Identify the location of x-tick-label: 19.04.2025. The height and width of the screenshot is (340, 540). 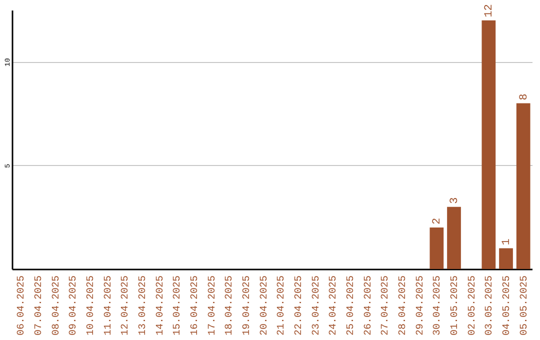
(247, 306).